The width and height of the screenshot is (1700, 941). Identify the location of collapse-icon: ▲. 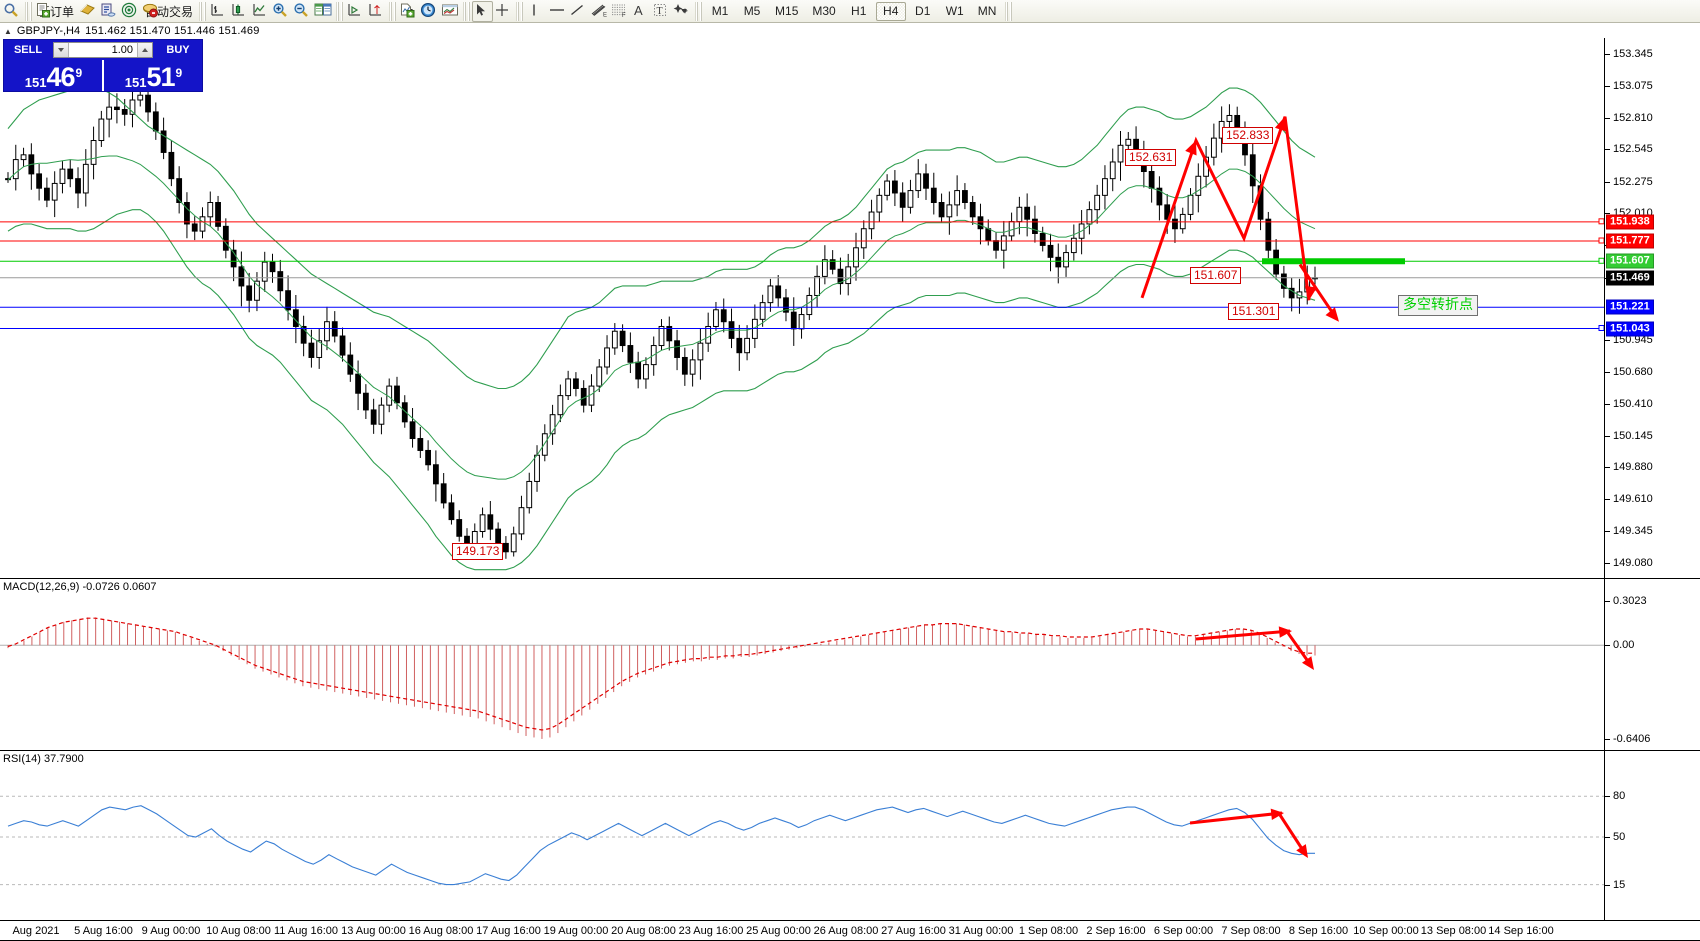
(8, 31).